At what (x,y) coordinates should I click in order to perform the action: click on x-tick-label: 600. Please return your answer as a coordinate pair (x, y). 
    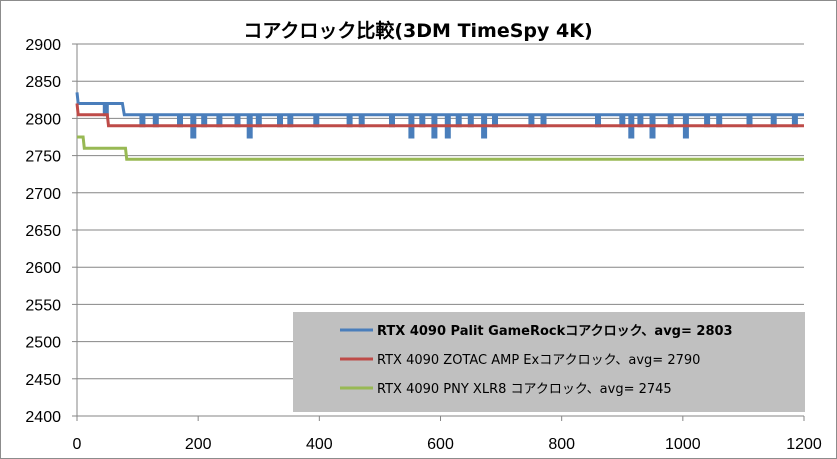
    Looking at the image, I should click on (440, 444).